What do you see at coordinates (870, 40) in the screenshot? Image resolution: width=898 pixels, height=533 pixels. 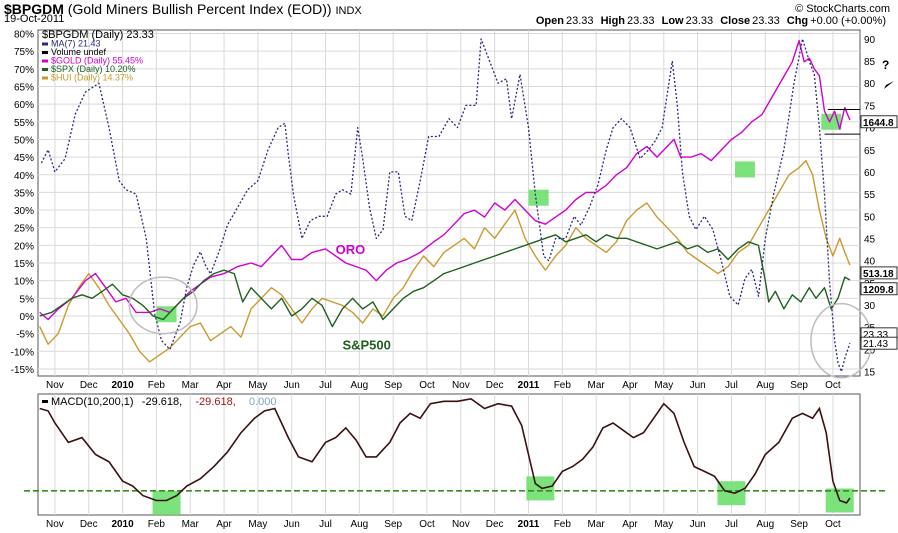 I see `right-axis-tick-label: 90` at bounding box center [870, 40].